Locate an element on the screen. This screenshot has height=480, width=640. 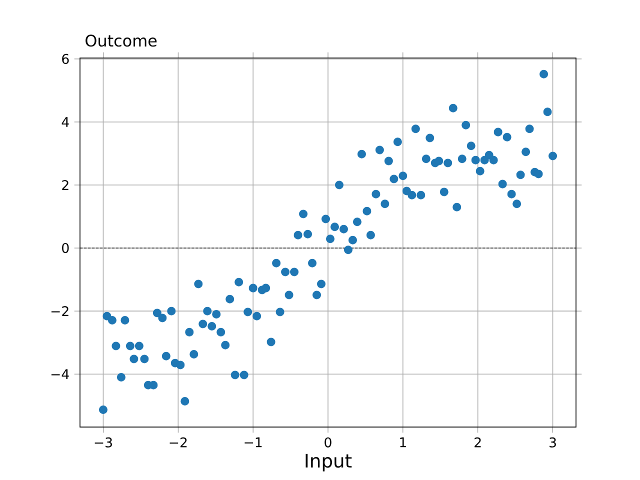
x-tick-label: 1 is located at coordinates (403, 442).